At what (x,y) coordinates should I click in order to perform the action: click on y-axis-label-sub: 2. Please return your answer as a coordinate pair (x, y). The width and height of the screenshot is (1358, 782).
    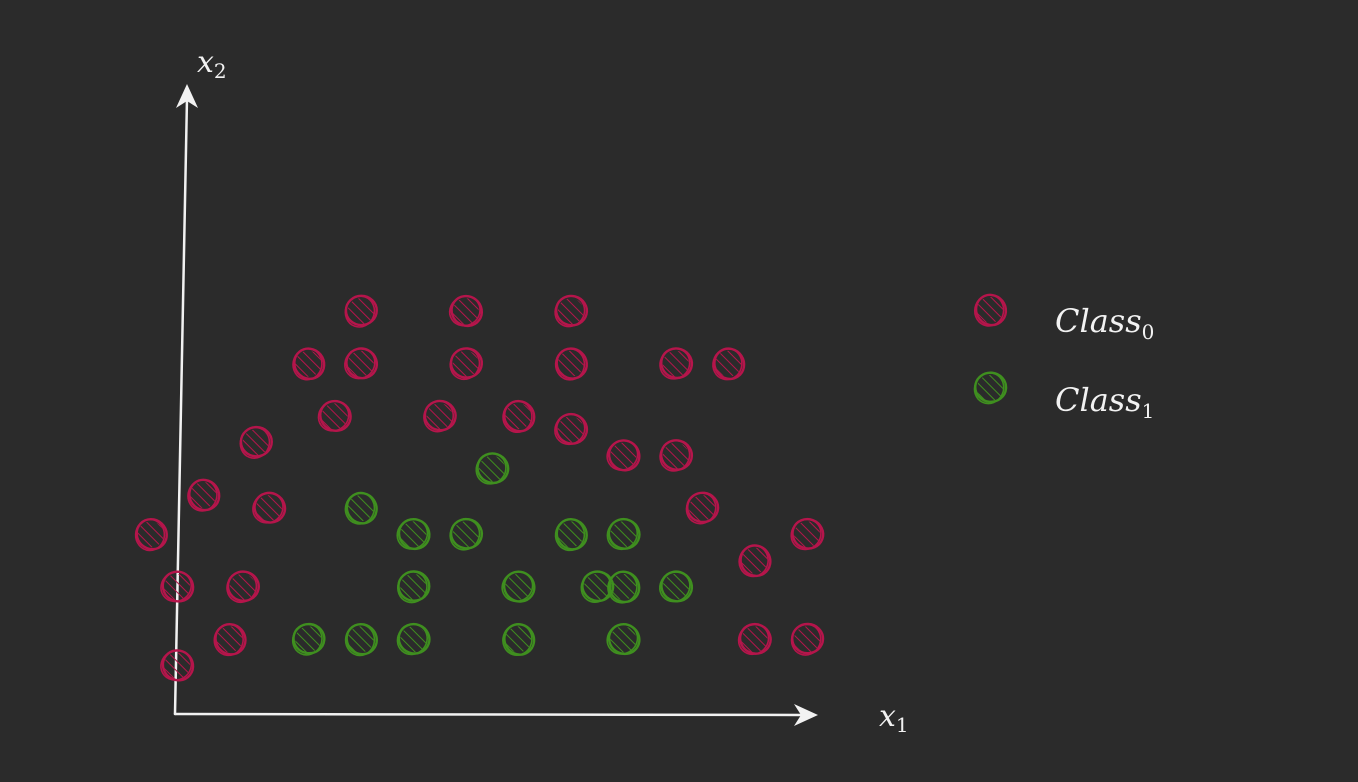
    Looking at the image, I should click on (220, 71).